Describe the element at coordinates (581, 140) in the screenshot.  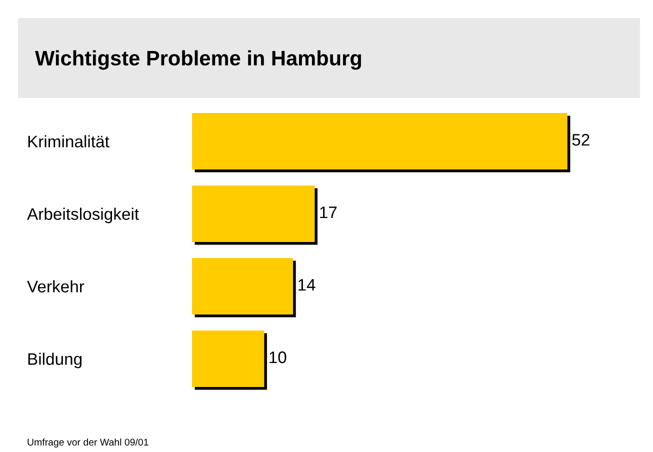
I see `data-label: 52` at that location.